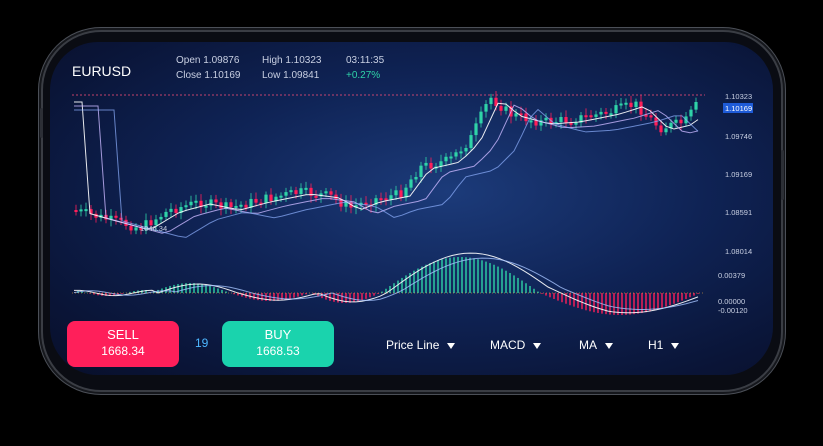  What do you see at coordinates (738, 96) in the screenshot?
I see `price-tick: 1.10323` at bounding box center [738, 96].